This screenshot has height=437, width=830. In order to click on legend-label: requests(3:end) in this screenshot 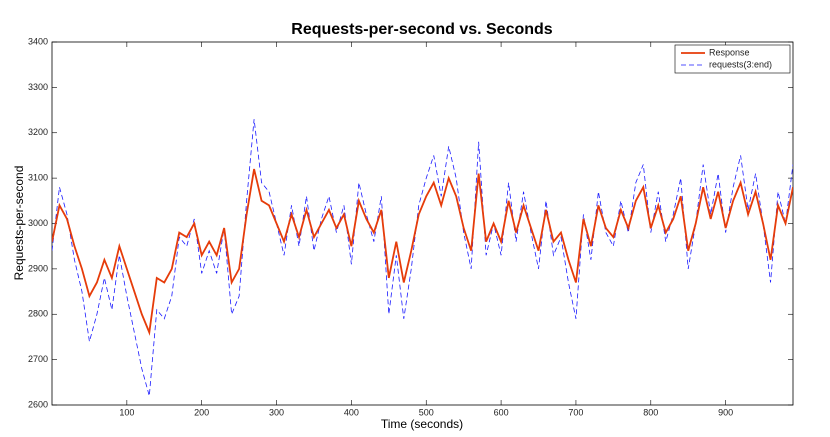, I will do `click(740, 64)`.